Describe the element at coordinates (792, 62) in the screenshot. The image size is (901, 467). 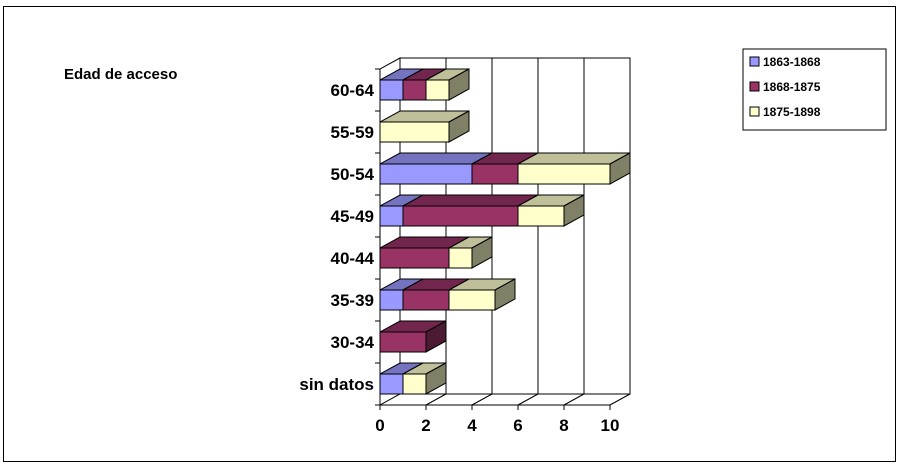
I see `legend-label: 1863-1868` at that location.